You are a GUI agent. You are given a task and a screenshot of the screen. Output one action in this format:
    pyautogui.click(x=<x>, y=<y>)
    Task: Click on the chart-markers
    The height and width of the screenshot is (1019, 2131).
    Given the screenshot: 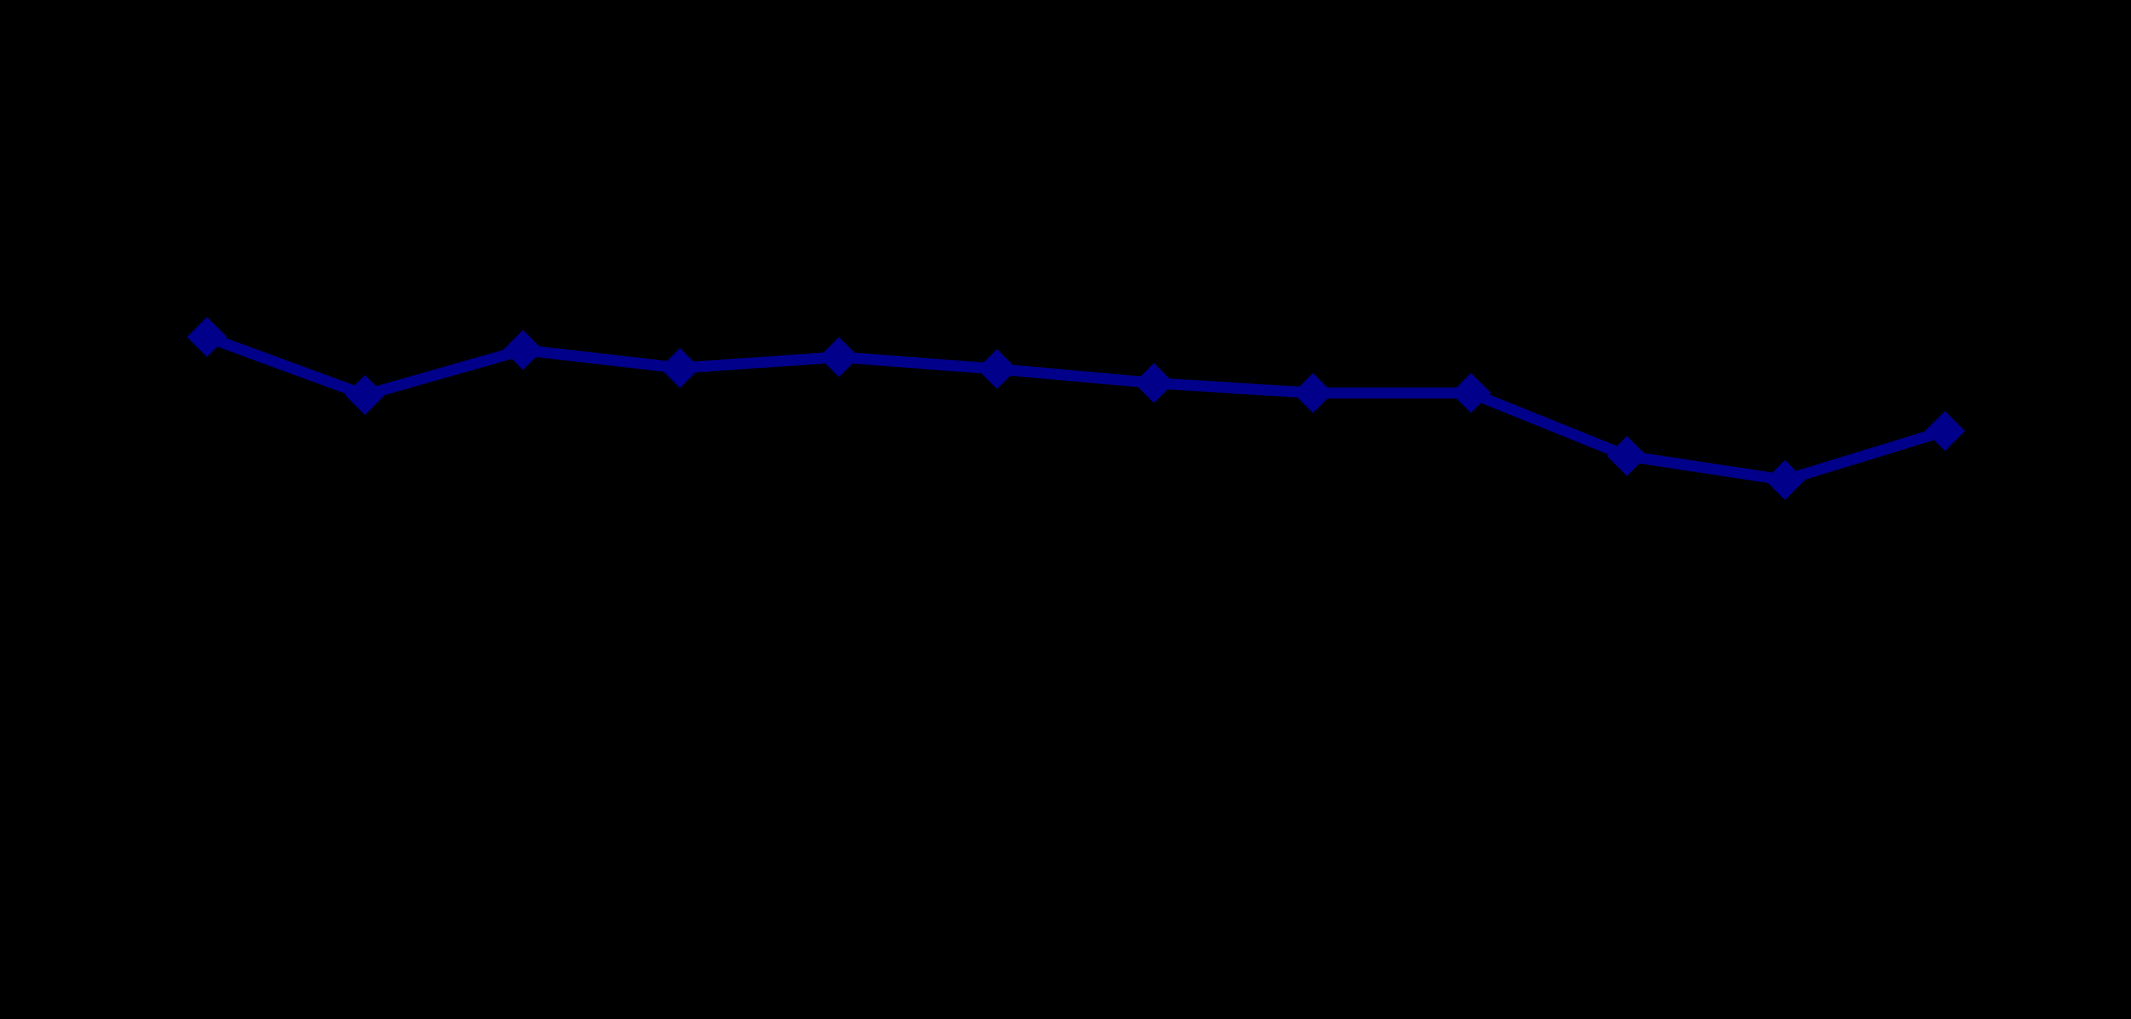 What is the action you would take?
    pyautogui.click(x=1076, y=408)
    